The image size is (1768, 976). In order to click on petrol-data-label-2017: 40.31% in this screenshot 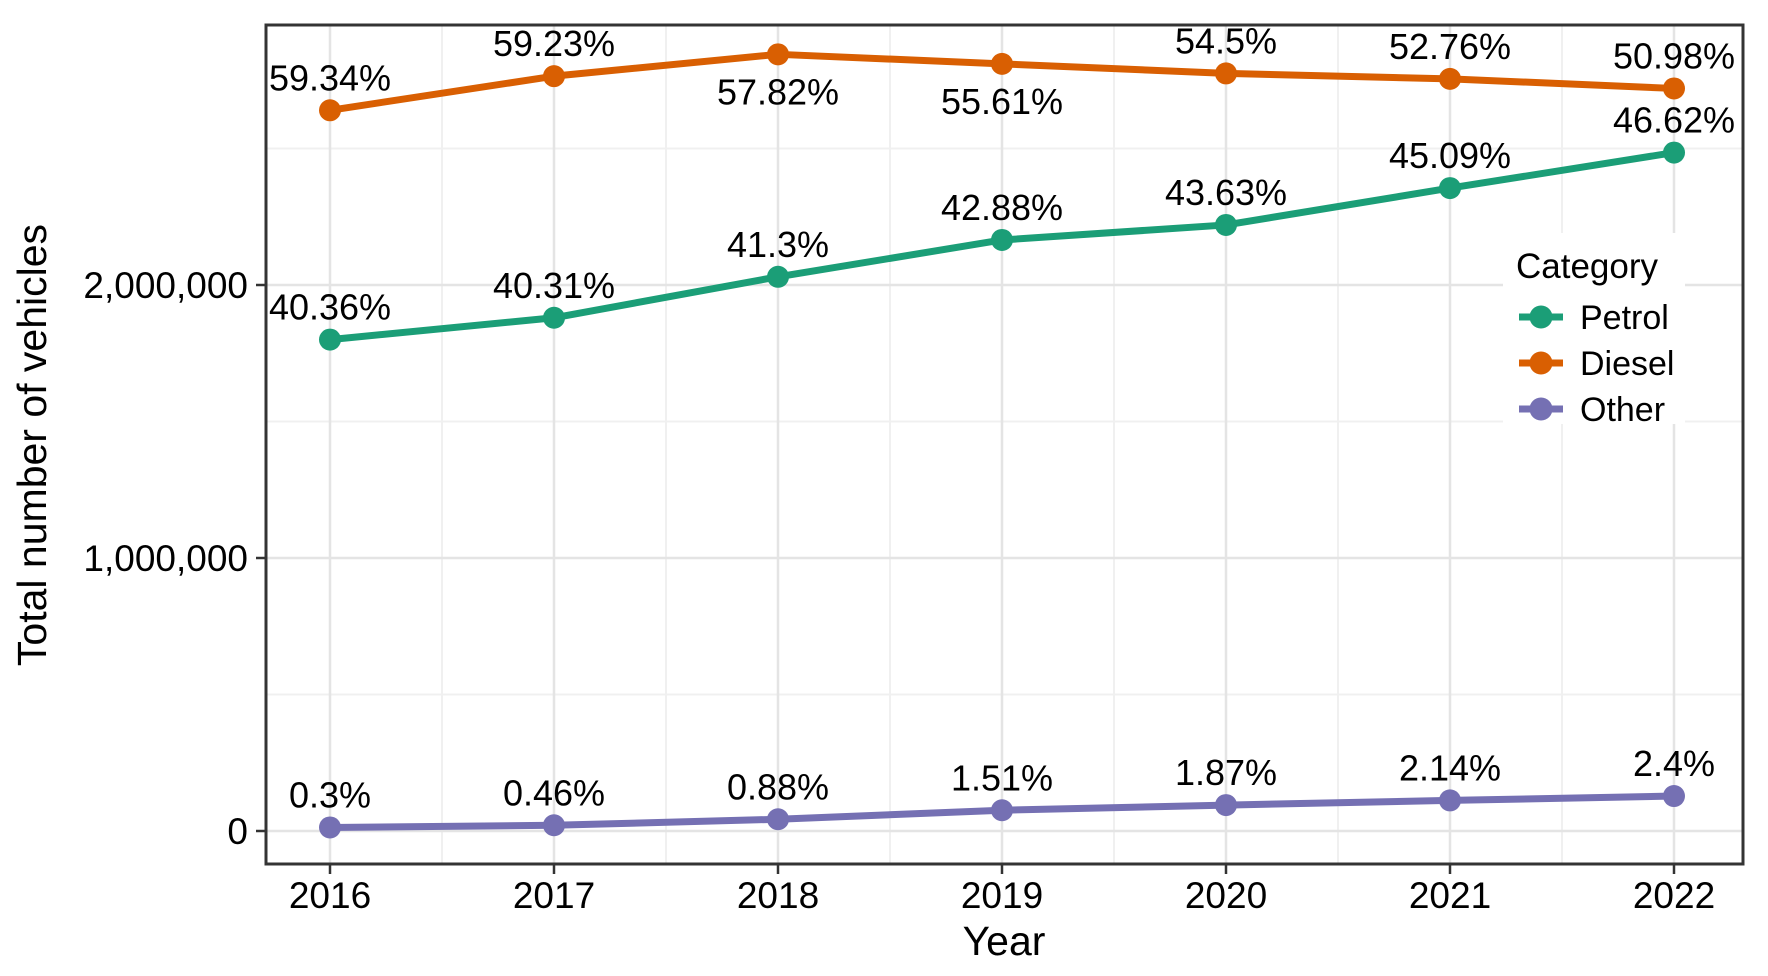, I will do `click(554, 285)`.